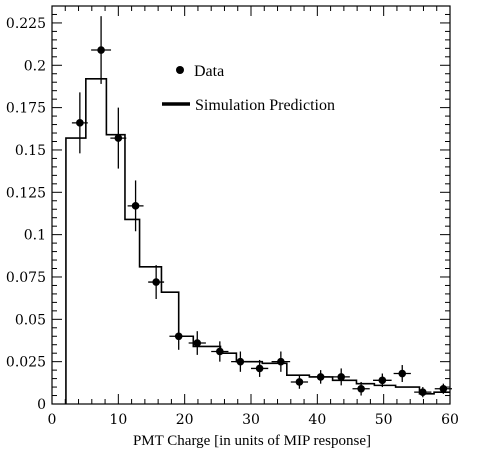  What do you see at coordinates (30, 320) in the screenshot?
I see `y-tick-label: 0.05` at bounding box center [30, 320].